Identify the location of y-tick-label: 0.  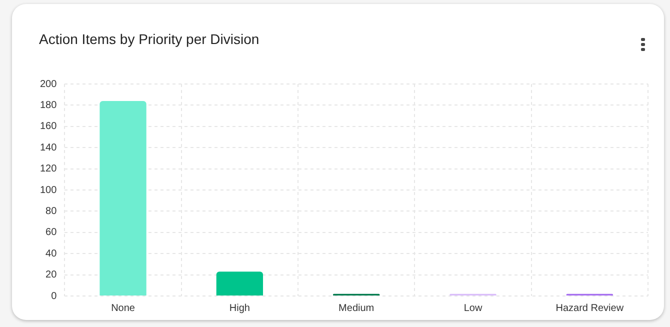
(54, 296).